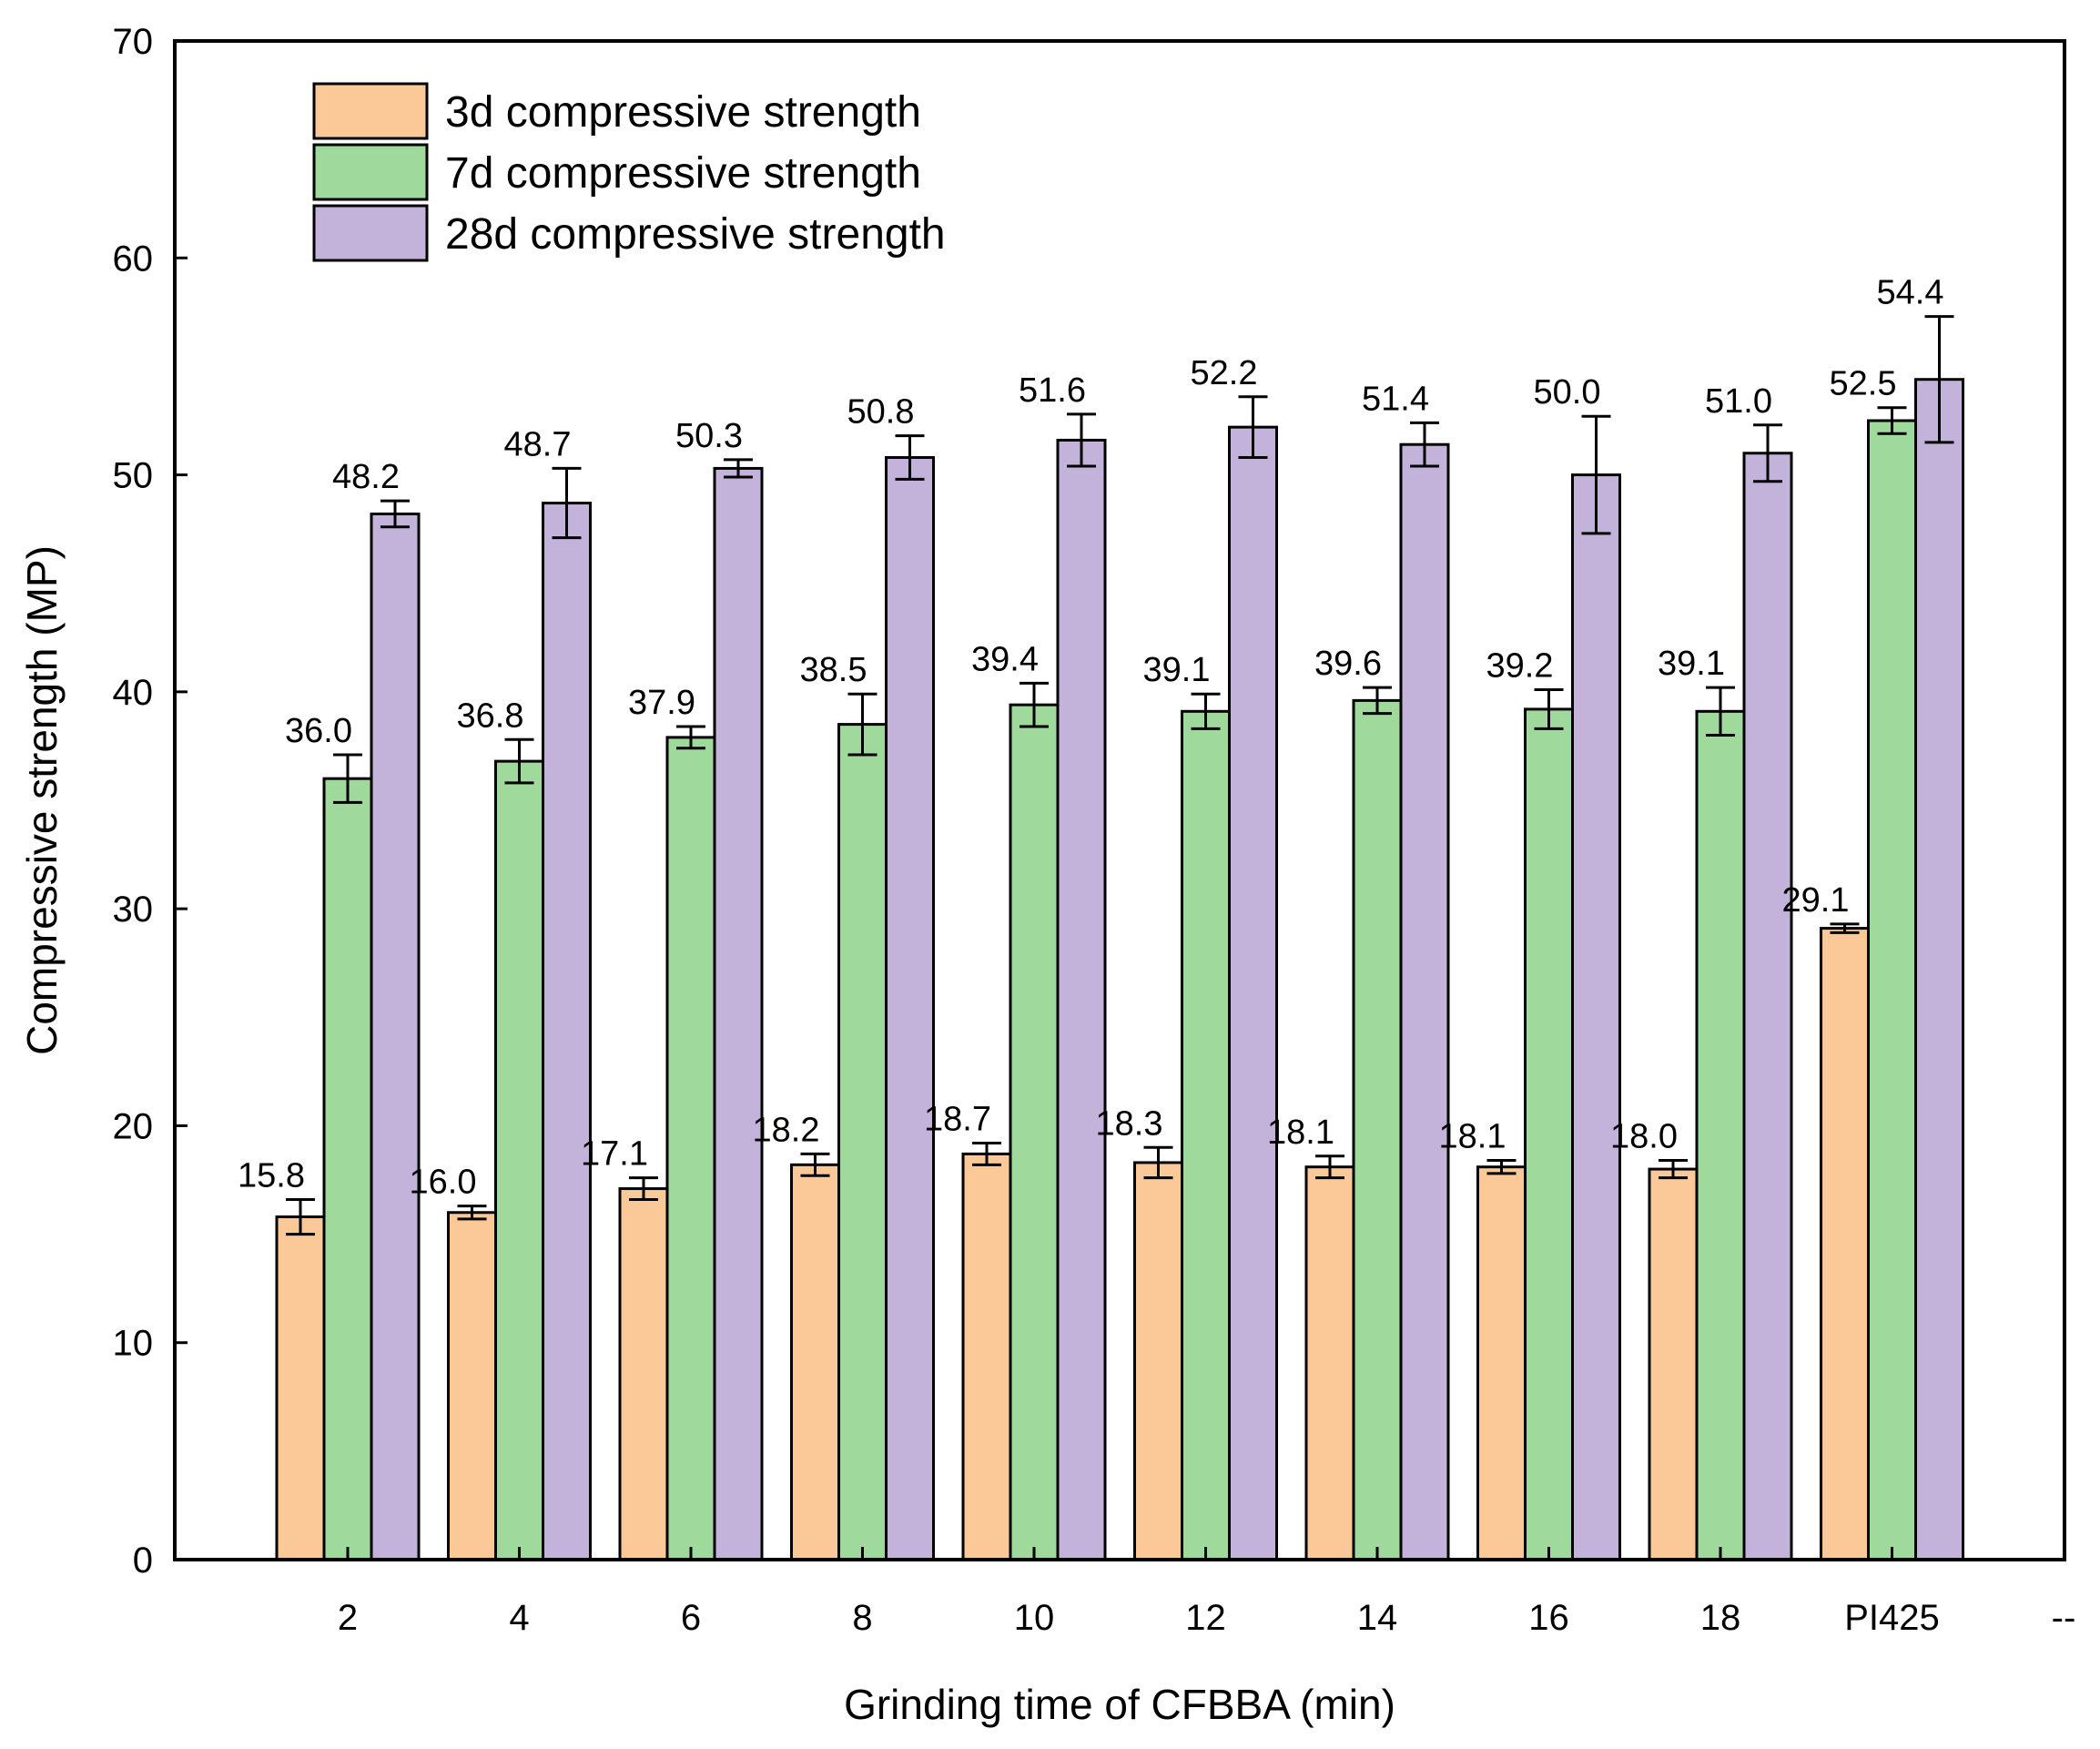 The width and height of the screenshot is (2100, 1749). Describe the element at coordinates (1395, 399) in the screenshot. I see `data-label-2-6: 51.4` at that location.